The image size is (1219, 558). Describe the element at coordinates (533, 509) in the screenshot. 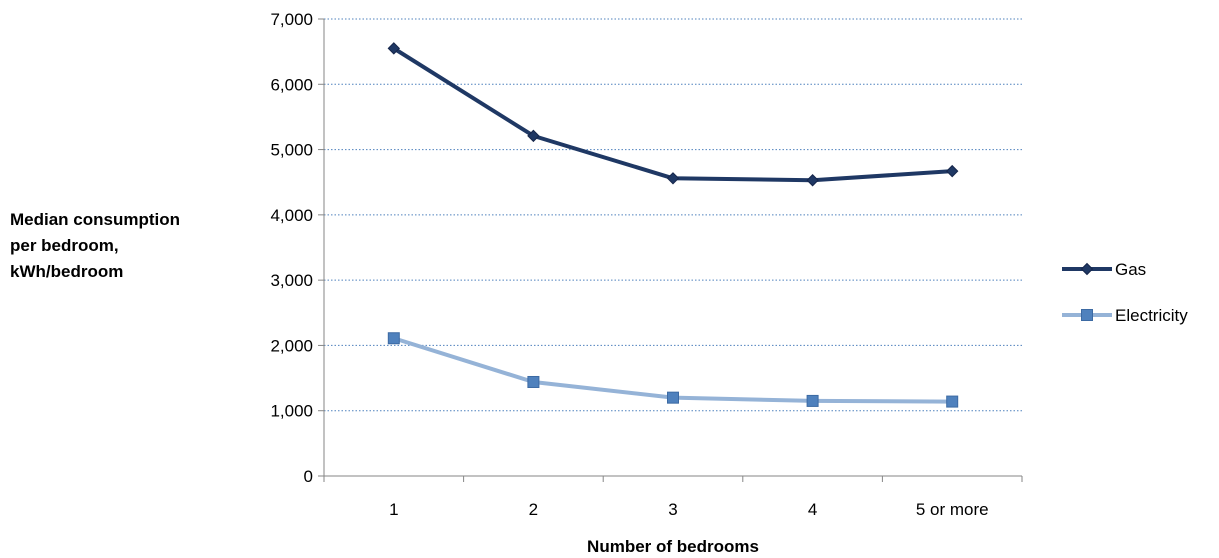

I see `x-tick-label: 2` at that location.